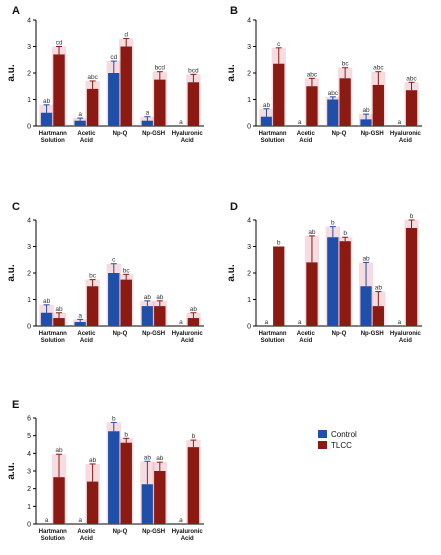 This screenshot has width=441, height=555. What do you see at coordinates (113, 57) in the screenshot?
I see `significance-label: cd` at bounding box center [113, 57].